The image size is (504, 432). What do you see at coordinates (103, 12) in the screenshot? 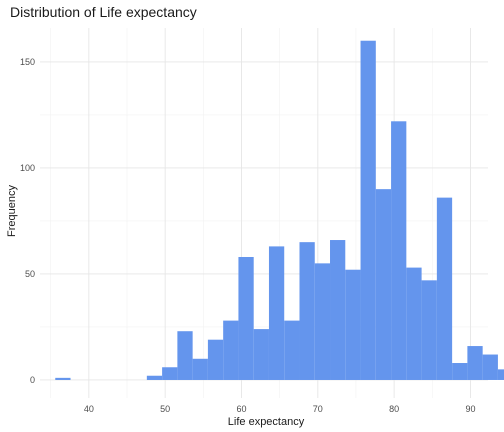
I see `chart-title: Distribution of Life expectancy` at bounding box center [103, 12].